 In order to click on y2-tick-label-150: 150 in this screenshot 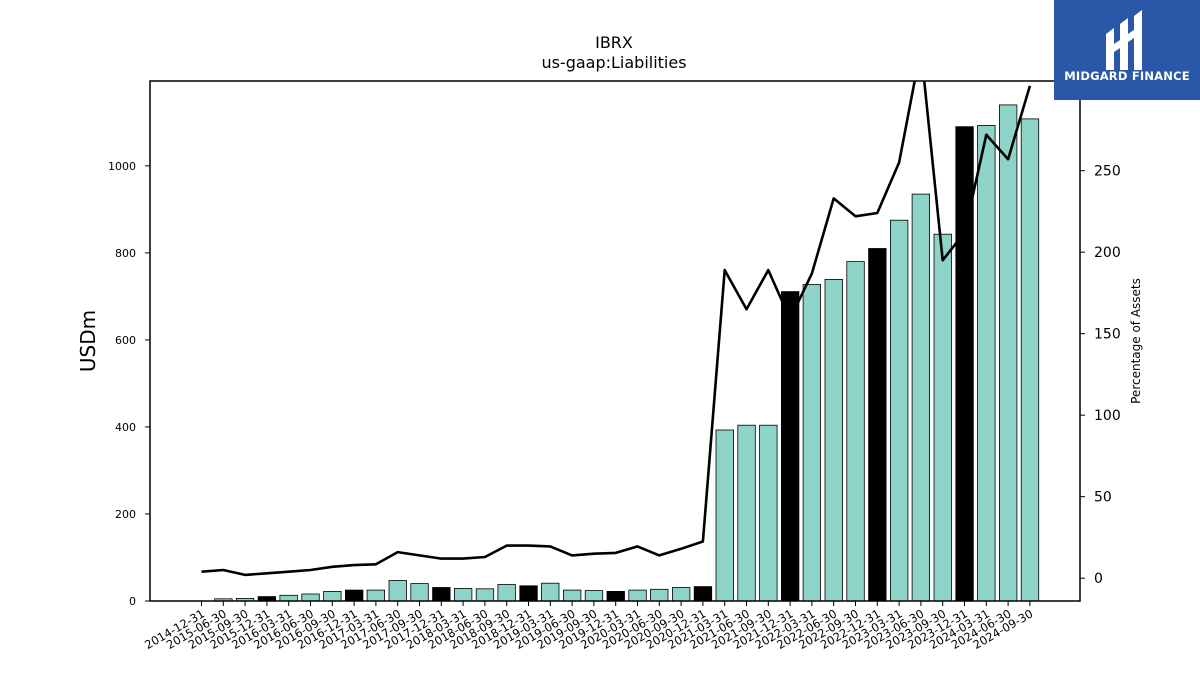, I will do `click(1107, 335)`.